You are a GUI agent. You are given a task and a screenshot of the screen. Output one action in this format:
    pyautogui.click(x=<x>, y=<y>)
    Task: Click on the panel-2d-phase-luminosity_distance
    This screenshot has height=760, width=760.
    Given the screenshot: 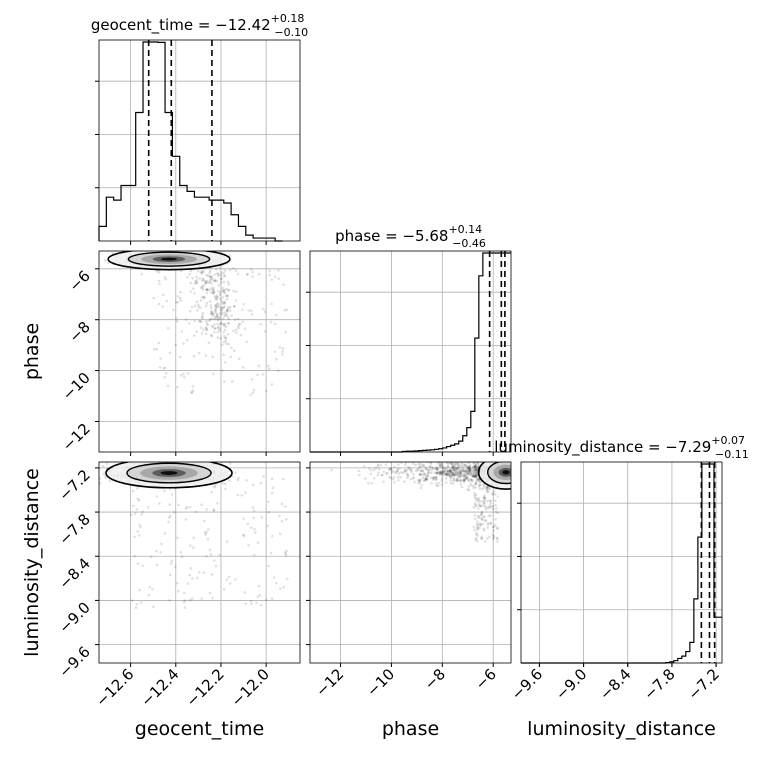 What is the action you would take?
    pyautogui.click(x=410, y=560)
    